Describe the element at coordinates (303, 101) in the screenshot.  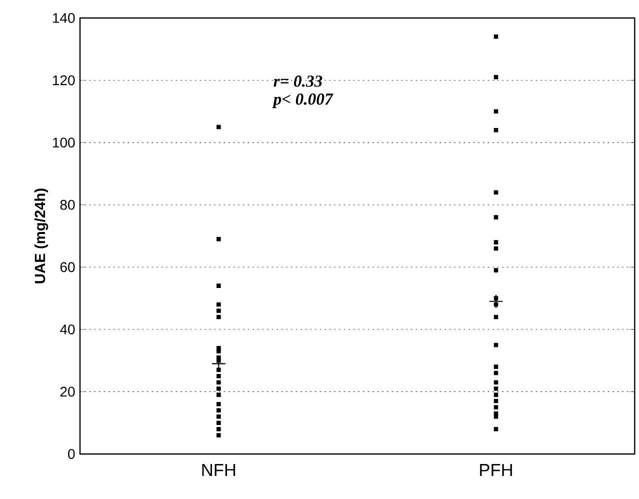
I see `annotation: p< 0.007` at that location.